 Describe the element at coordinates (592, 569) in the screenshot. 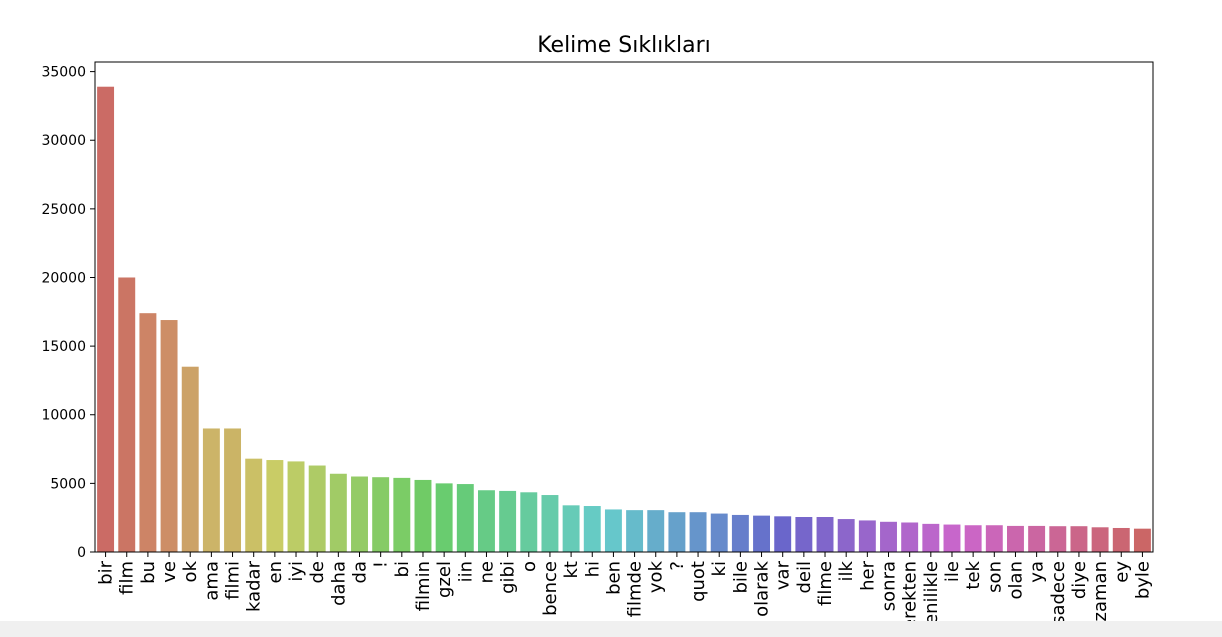

I see `xtick-label-23: hi` at that location.